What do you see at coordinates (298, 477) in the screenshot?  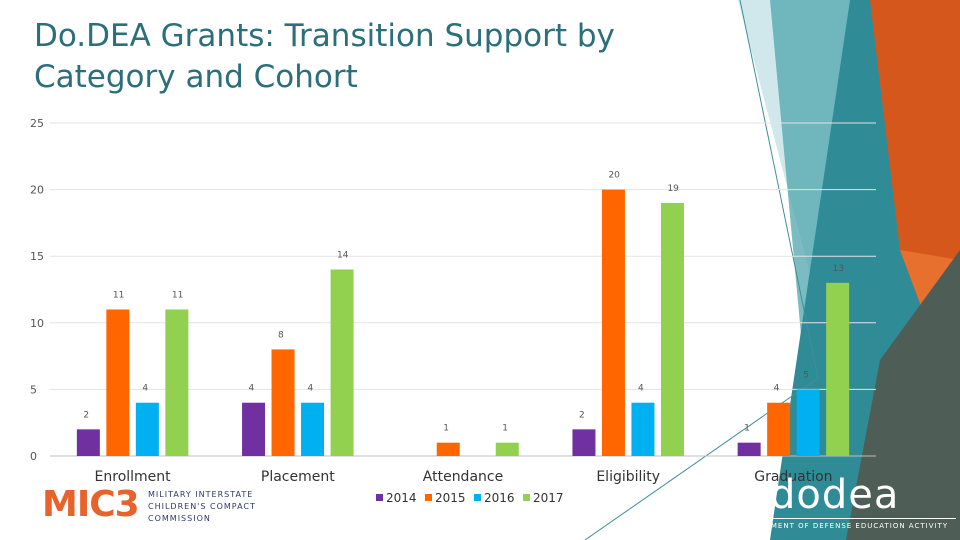 I see `x-category-label: Placement` at bounding box center [298, 477].